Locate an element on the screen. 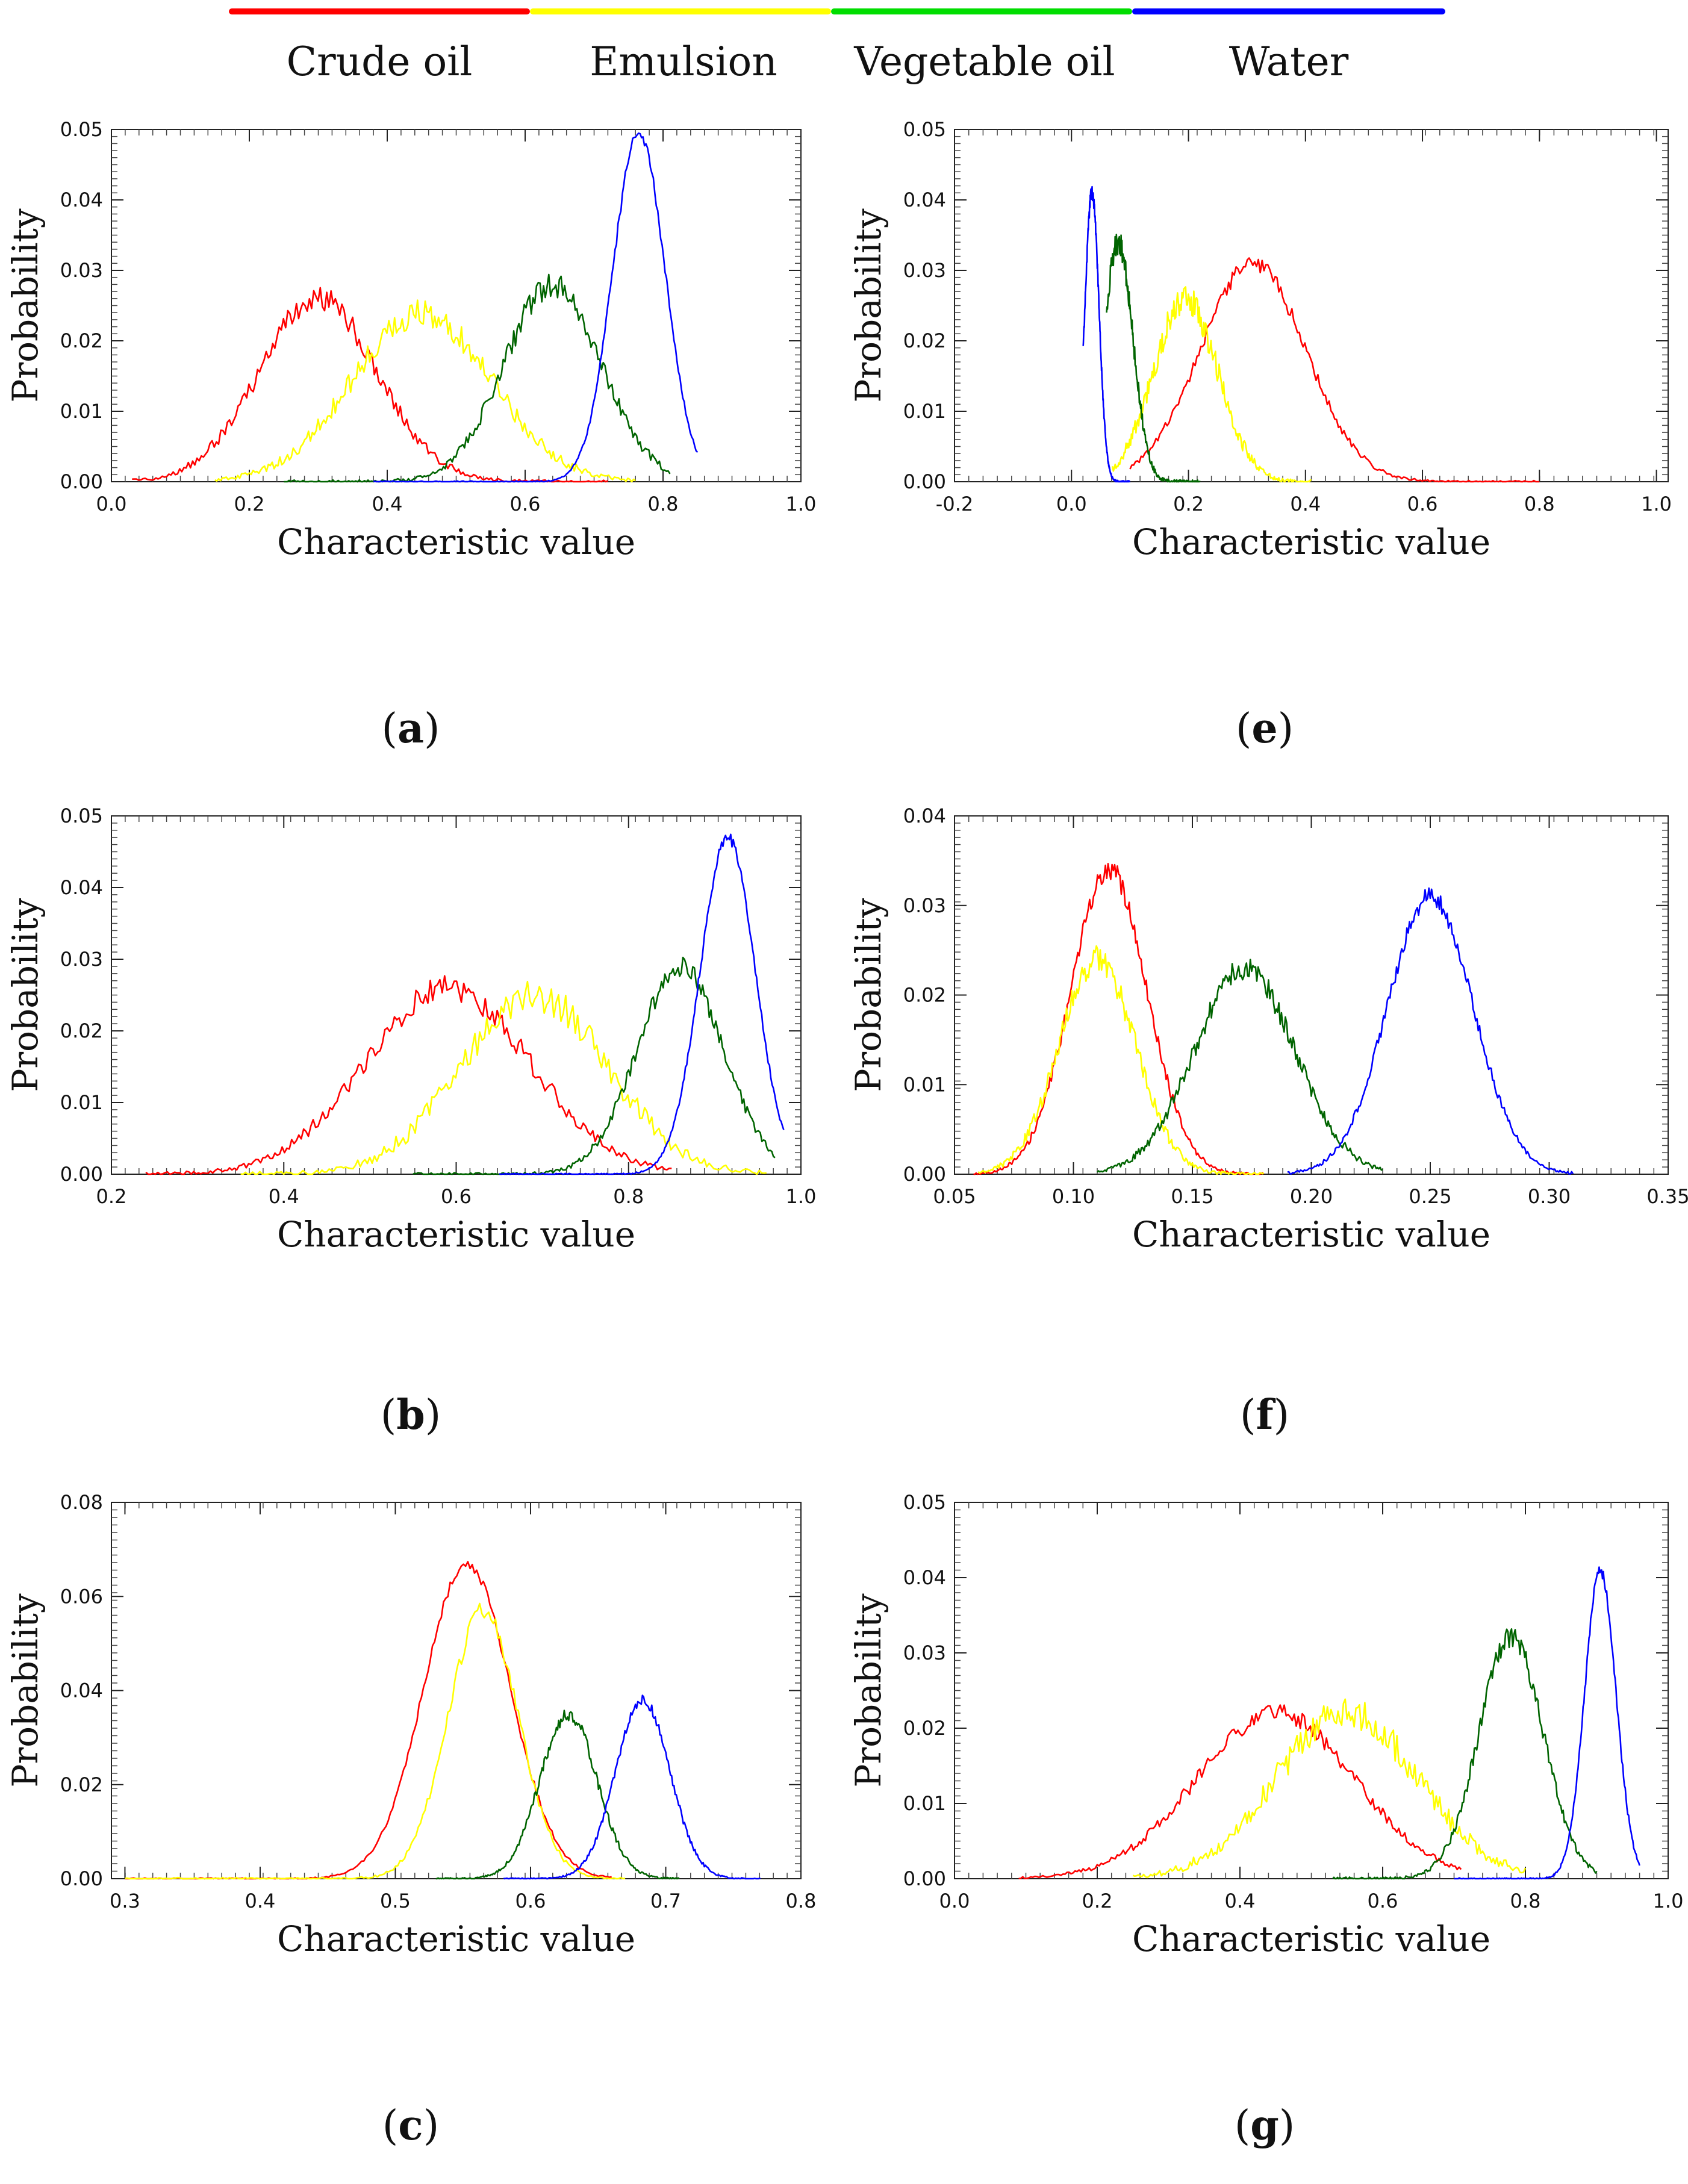 The width and height of the screenshot is (1688, 2184). x-tick-label: 0.7 is located at coordinates (665, 1901).